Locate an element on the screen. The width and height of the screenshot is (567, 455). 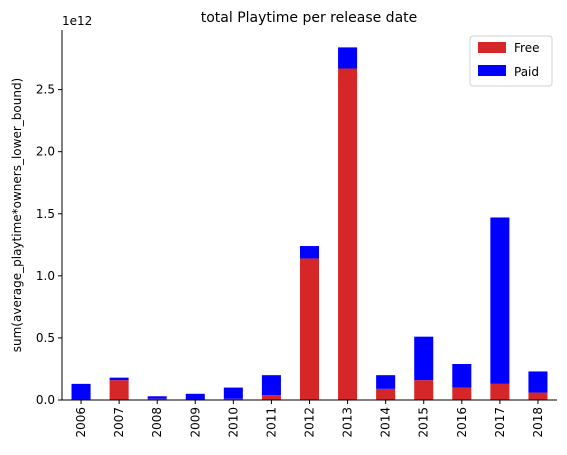
bar-paid-2006 is located at coordinates (81, 391).